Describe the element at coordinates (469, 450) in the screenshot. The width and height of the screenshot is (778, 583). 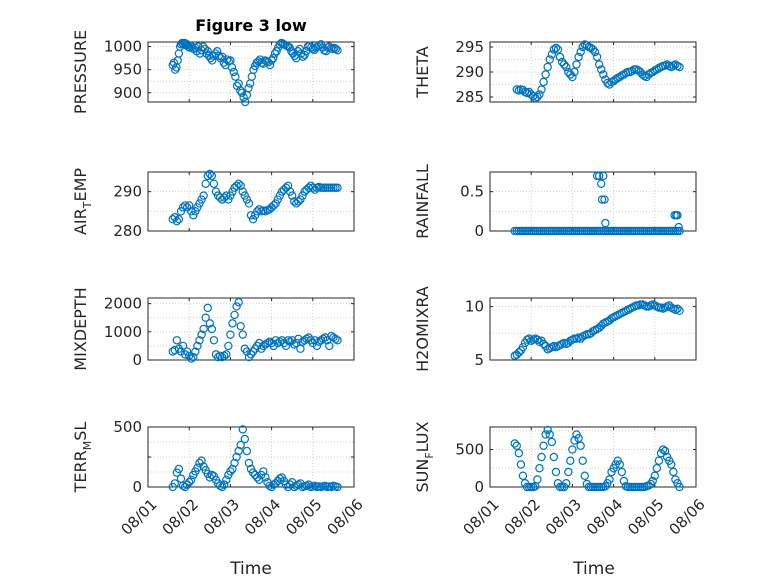
I see `y-tick-label: 500` at that location.